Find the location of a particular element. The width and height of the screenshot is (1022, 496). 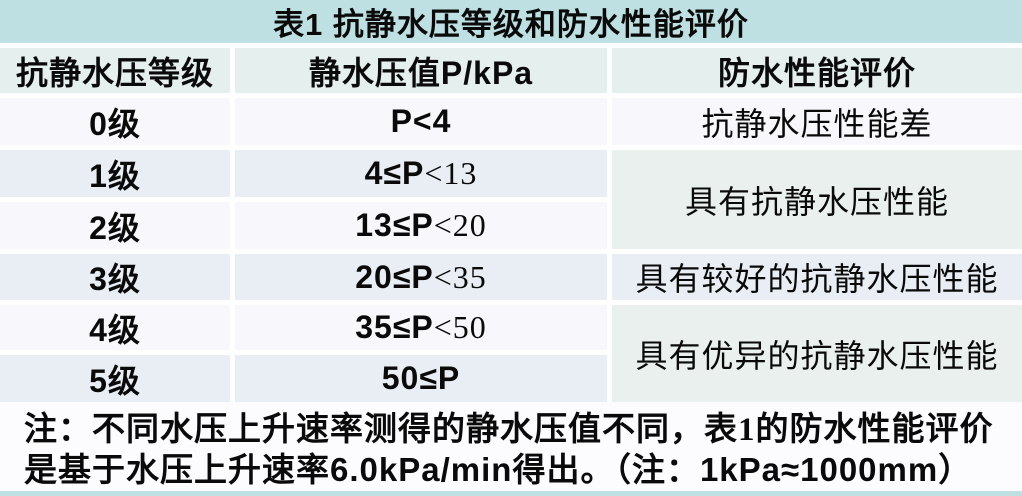

evaluation-cell-grade3: 具有较好的抗静水压性能 is located at coordinates (817, 277).